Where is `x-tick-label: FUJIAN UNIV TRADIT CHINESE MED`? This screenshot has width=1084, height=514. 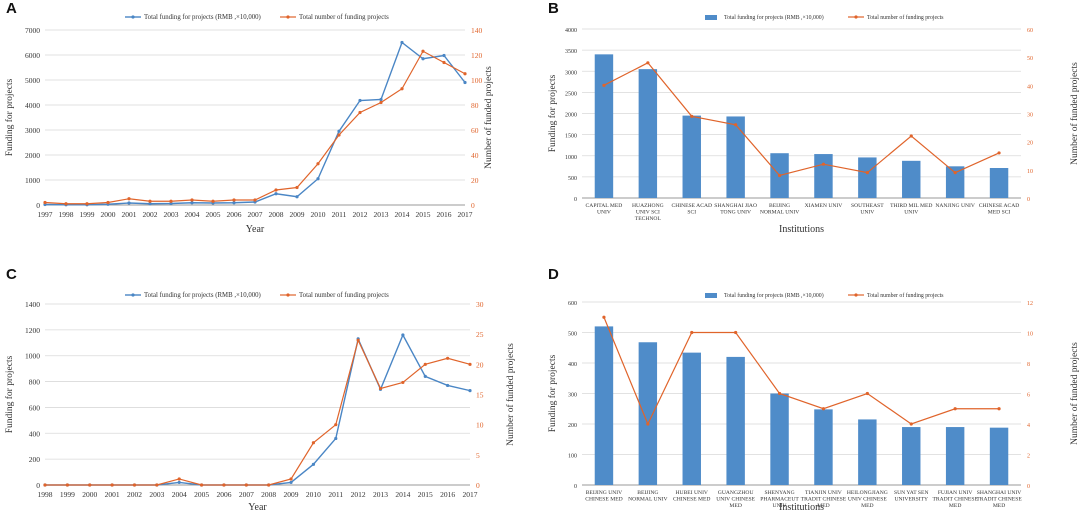 x-tick-label: FUJIAN UNIV TRADIT CHINESE MED is located at coordinates (955, 499).